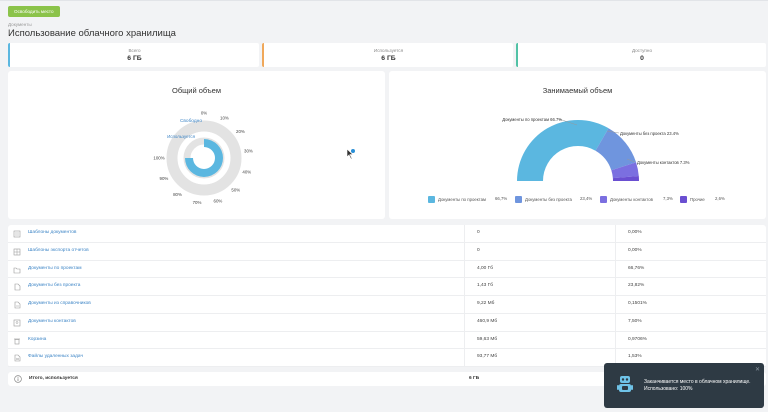  Describe the element at coordinates (20, 24) in the screenshot. I see `breadcrumb: Документы` at that location.